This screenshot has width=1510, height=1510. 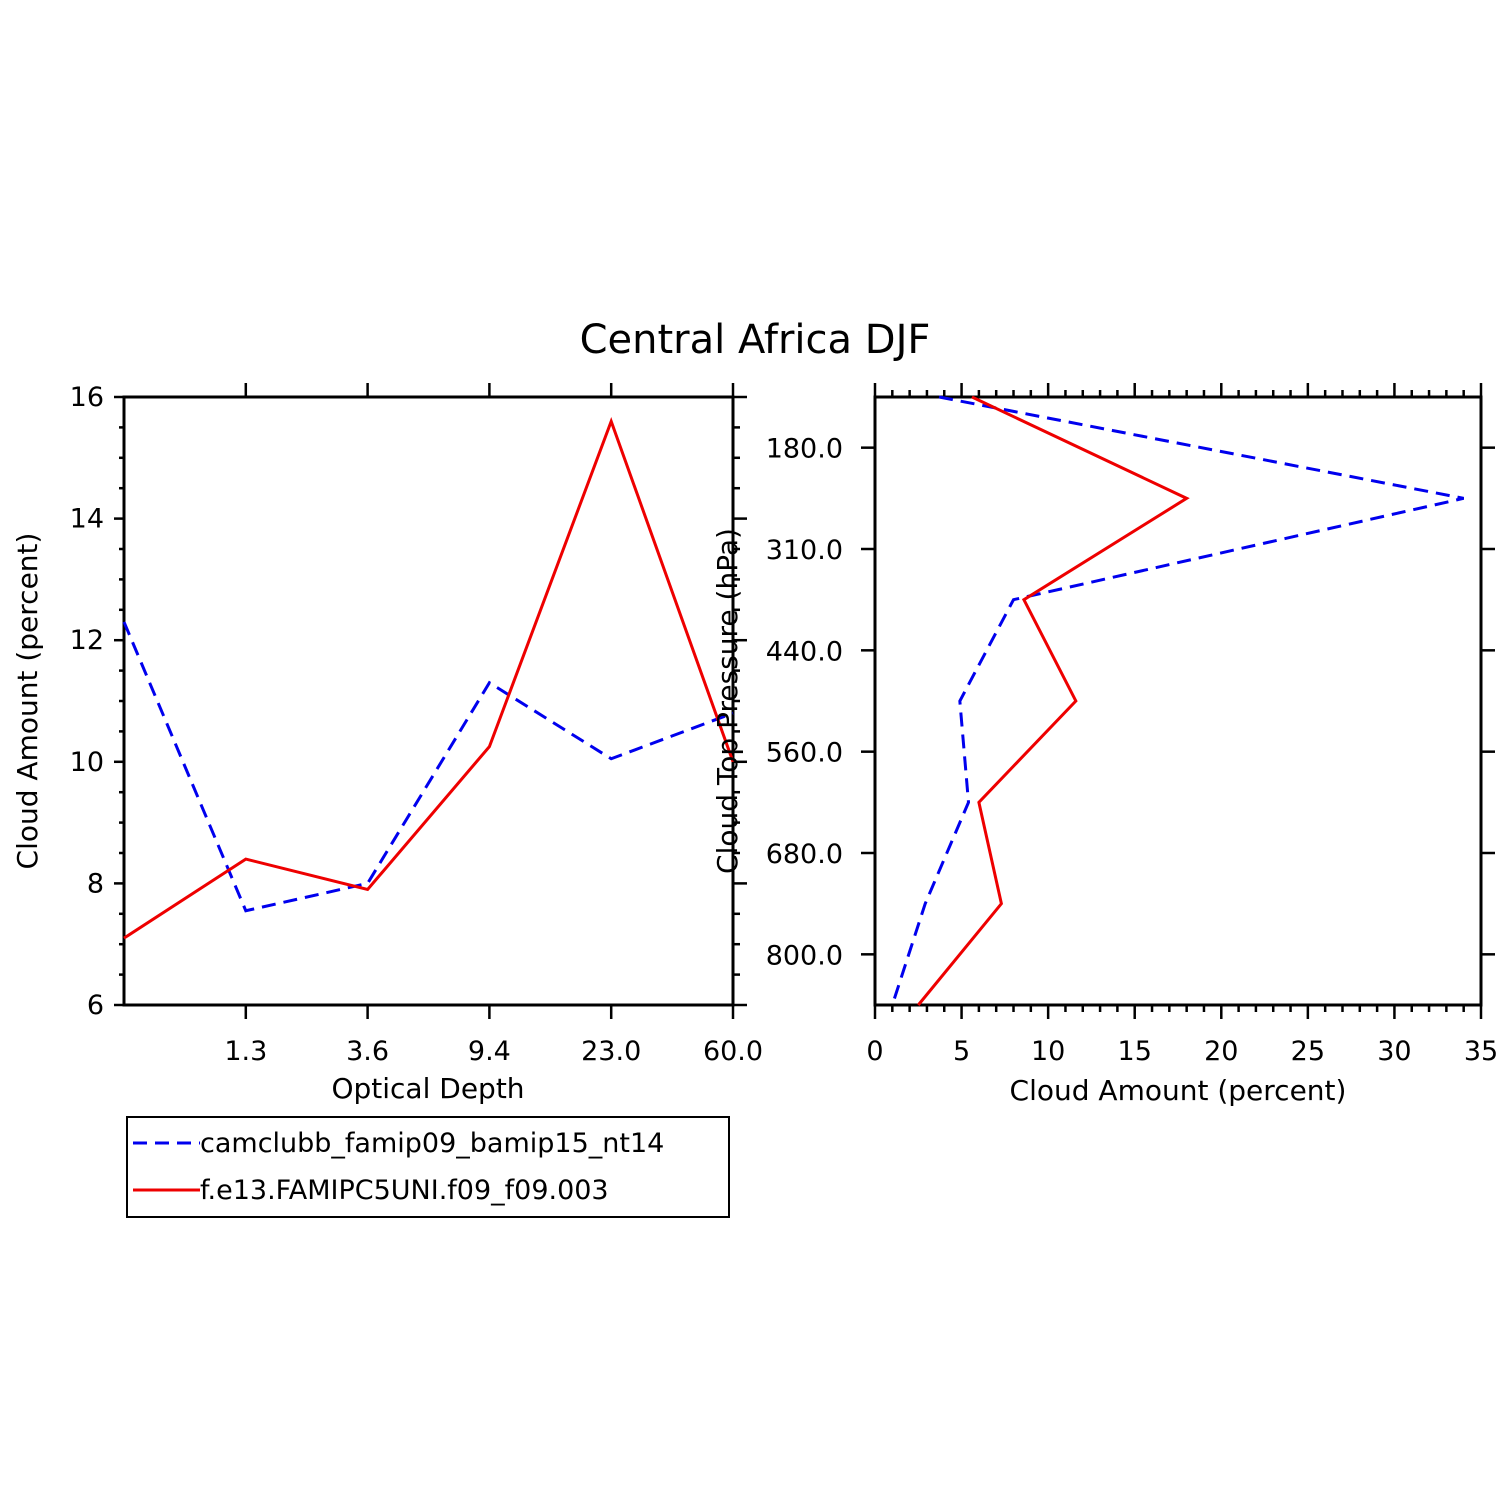 I want to click on right-x-tick-label: 10, so click(x=1048, y=1051).